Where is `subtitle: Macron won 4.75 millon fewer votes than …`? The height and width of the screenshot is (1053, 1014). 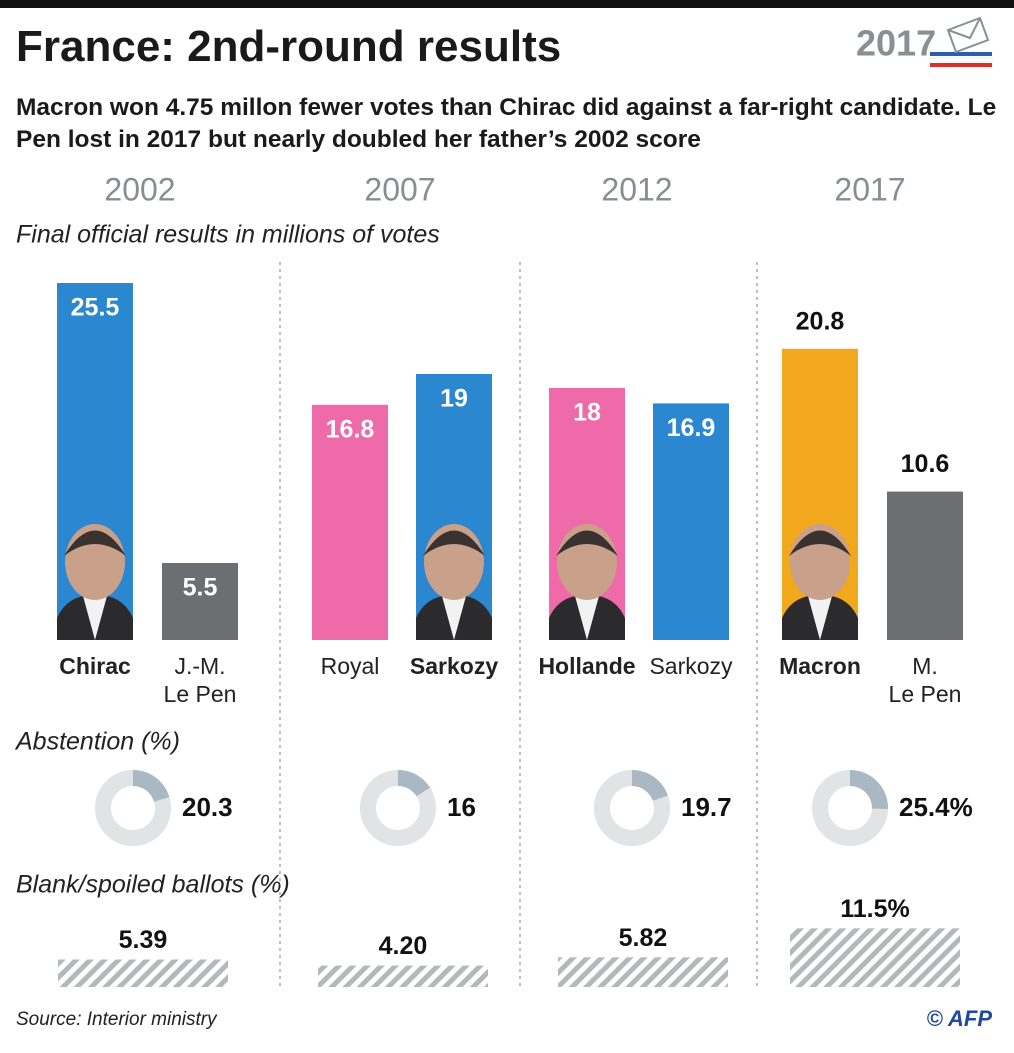
subtitle: Macron won 4.75 millon fewer votes than … is located at coordinates (506, 123).